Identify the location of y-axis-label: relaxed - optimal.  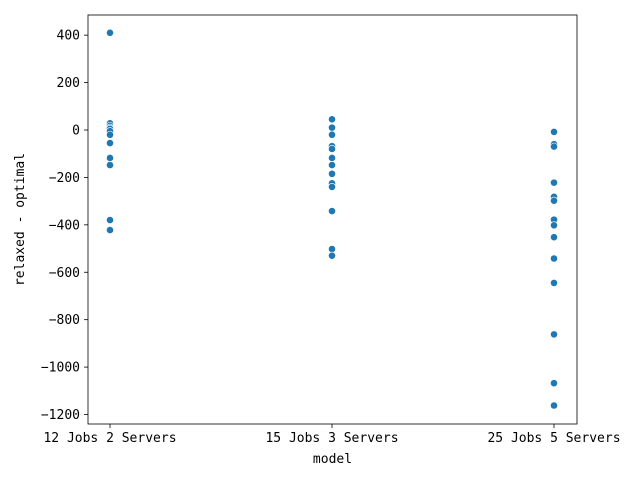
(20, 219).